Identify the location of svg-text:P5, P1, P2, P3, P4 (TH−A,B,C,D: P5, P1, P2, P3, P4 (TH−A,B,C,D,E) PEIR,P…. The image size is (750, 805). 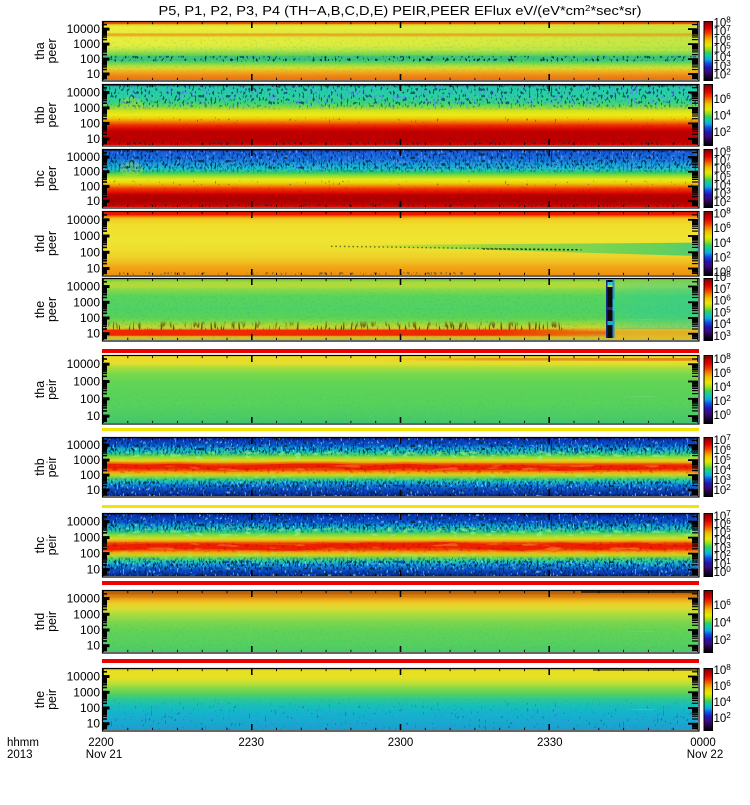
(400, 10).